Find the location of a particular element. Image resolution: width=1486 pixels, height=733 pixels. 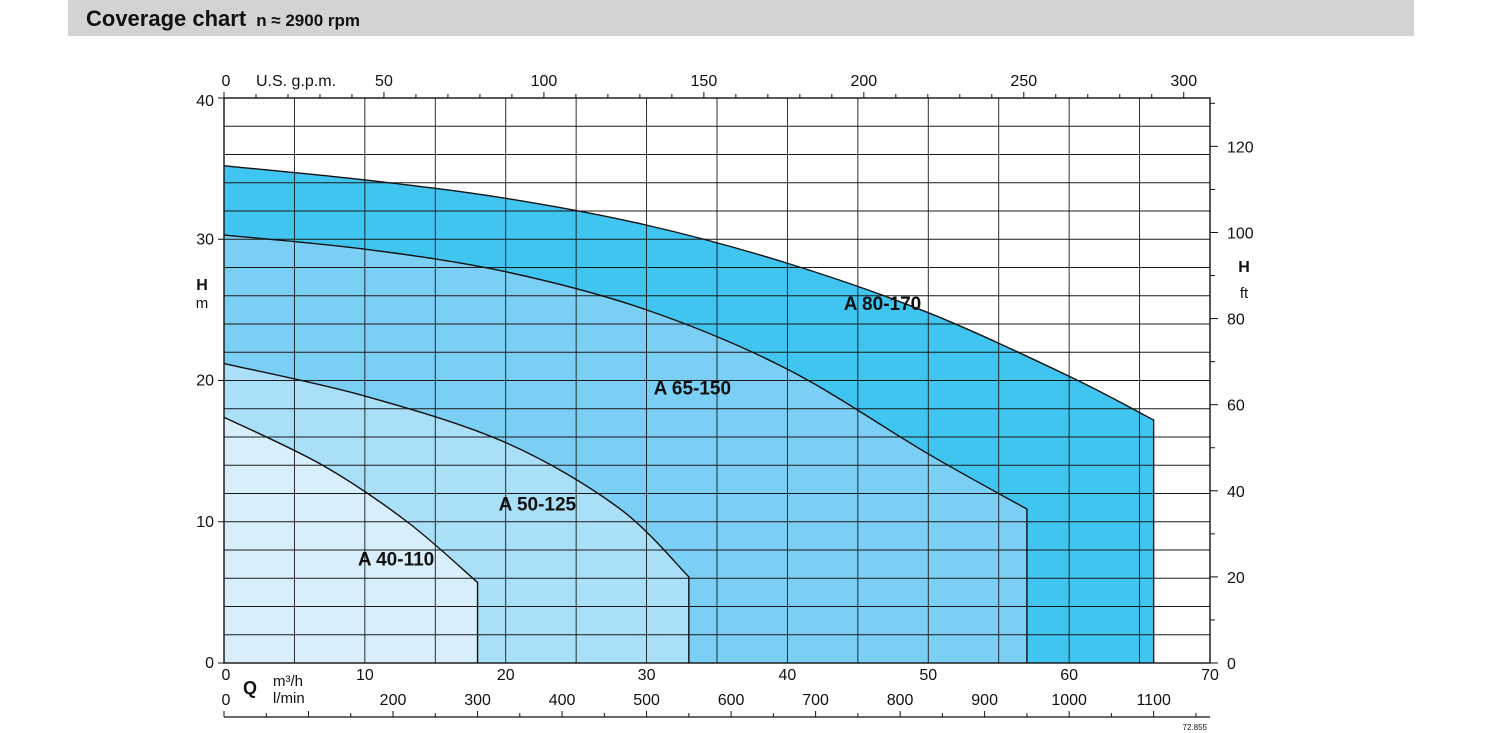

y-left-unit: m is located at coordinates (202, 303).